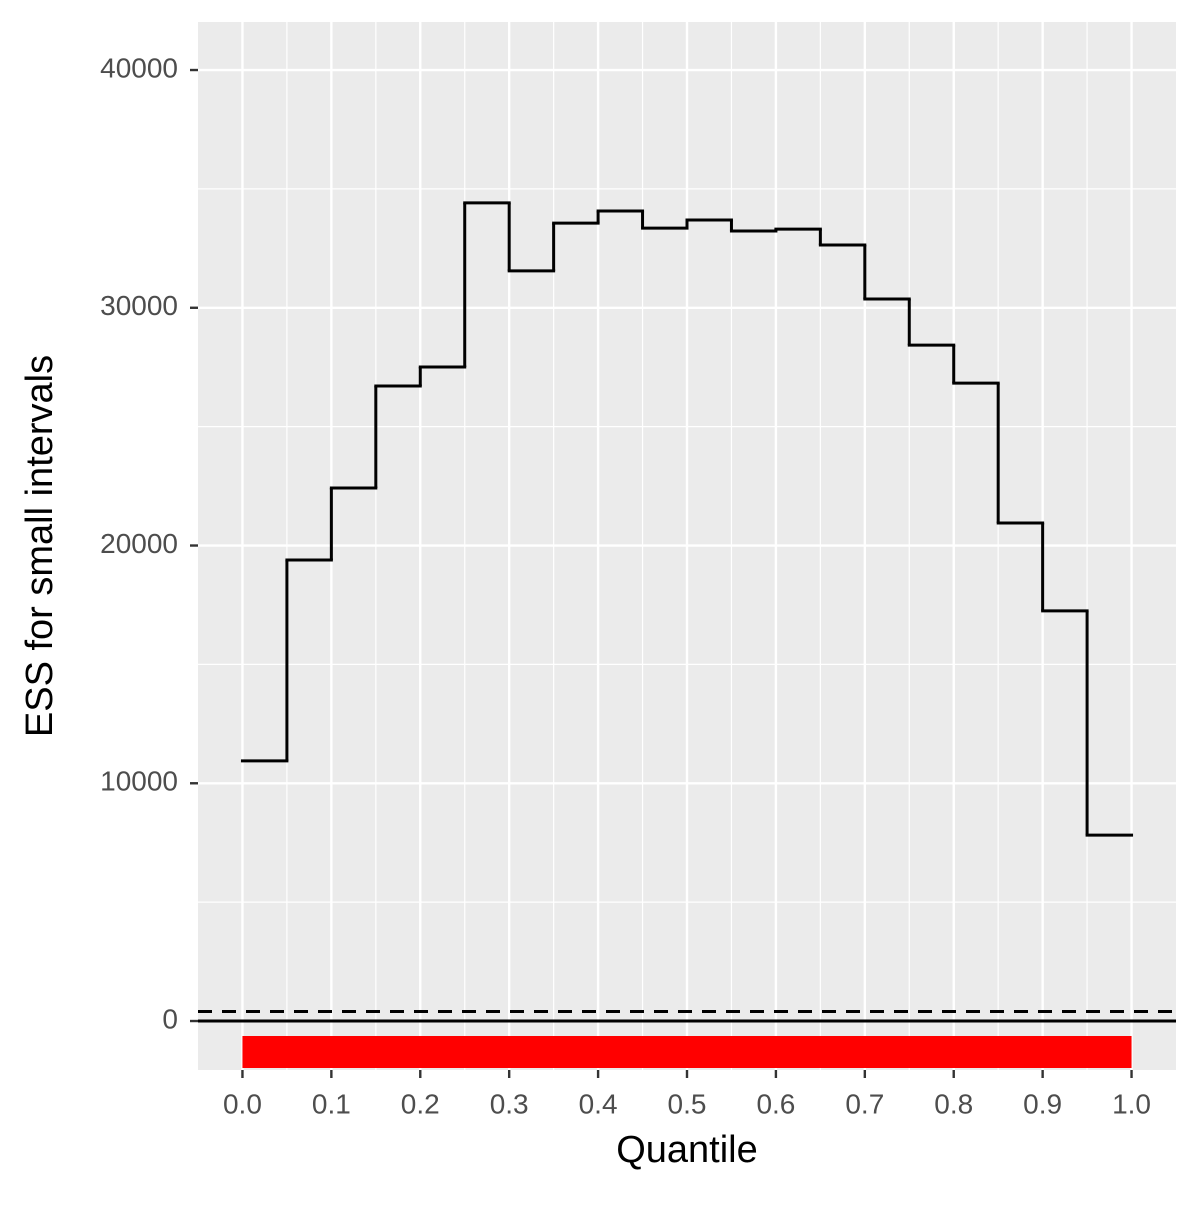 This screenshot has width=1200, height=1205. What do you see at coordinates (242, 1103) in the screenshot?
I see `x-tick-label: 0.0` at bounding box center [242, 1103].